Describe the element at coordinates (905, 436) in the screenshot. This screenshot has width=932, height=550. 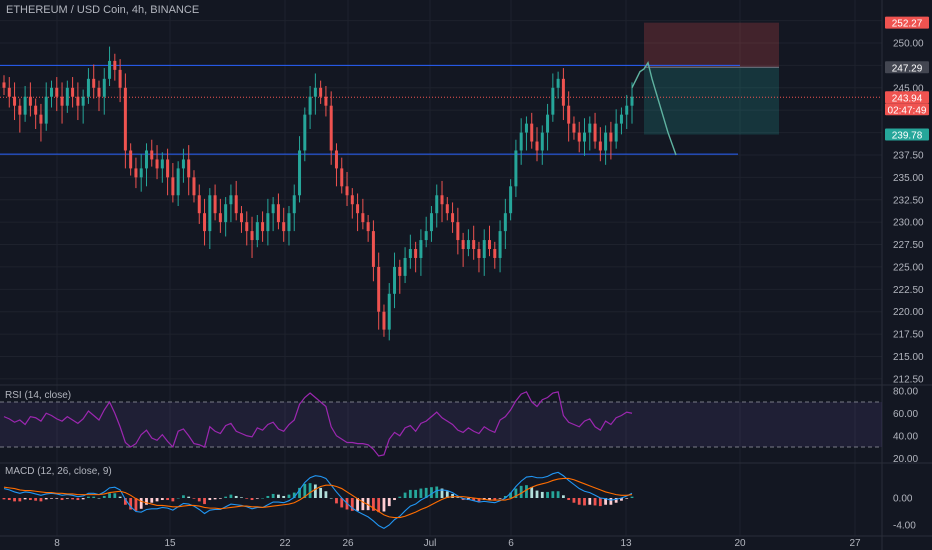
I see `rsi-tick-label: 40.00` at that location.